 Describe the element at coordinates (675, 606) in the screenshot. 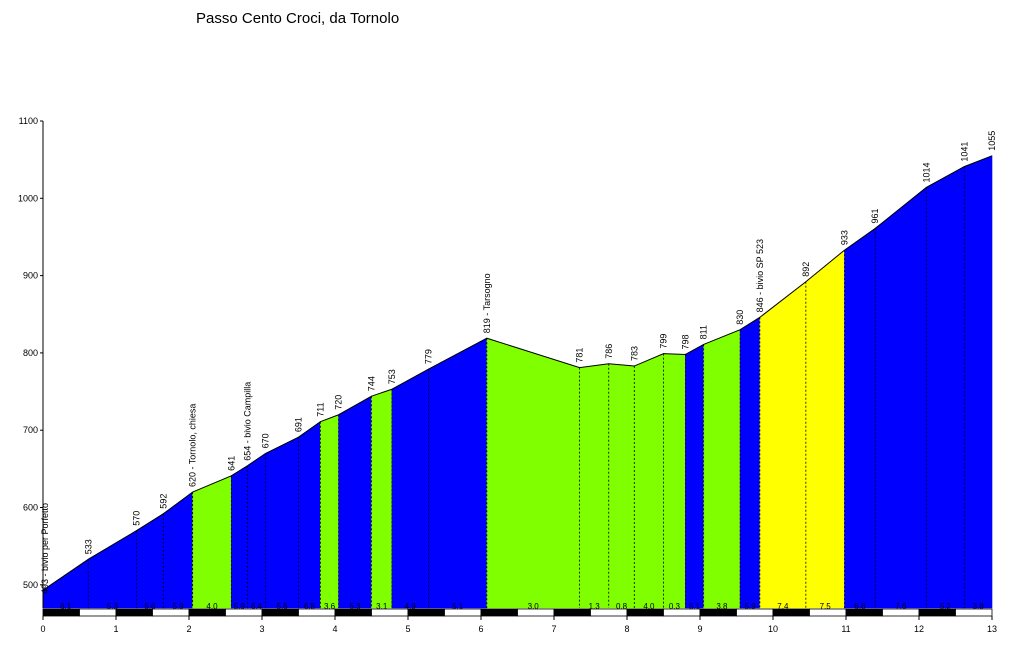

I see `gradient-label: 0.3` at that location.